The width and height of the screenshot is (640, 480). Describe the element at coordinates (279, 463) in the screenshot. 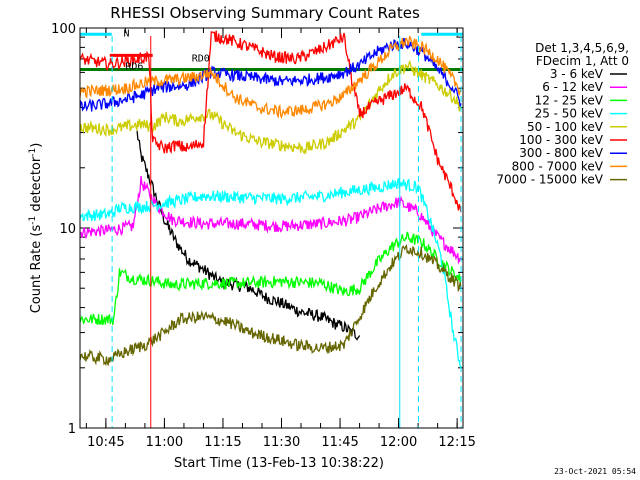

I see `x-axis-label: Start Time (13-Feb-13 10:38:22)` at that location.